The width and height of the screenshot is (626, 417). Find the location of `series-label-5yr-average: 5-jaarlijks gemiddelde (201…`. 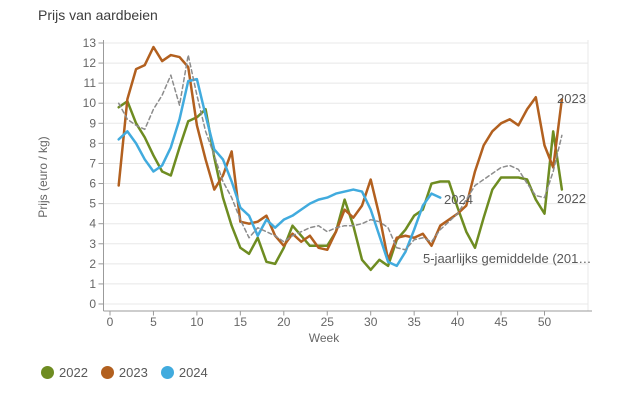

series-label-5yr-average: 5-jaarlijks gemiddelde (201… is located at coordinates (507, 258).